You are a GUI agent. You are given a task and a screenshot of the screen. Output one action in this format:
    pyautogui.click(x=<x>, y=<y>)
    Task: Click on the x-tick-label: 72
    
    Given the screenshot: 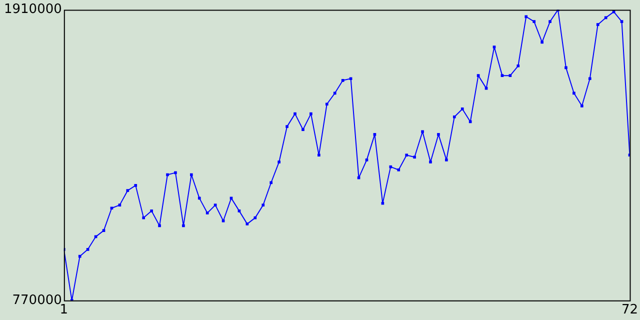 What is the action you would take?
    pyautogui.click(x=629, y=310)
    